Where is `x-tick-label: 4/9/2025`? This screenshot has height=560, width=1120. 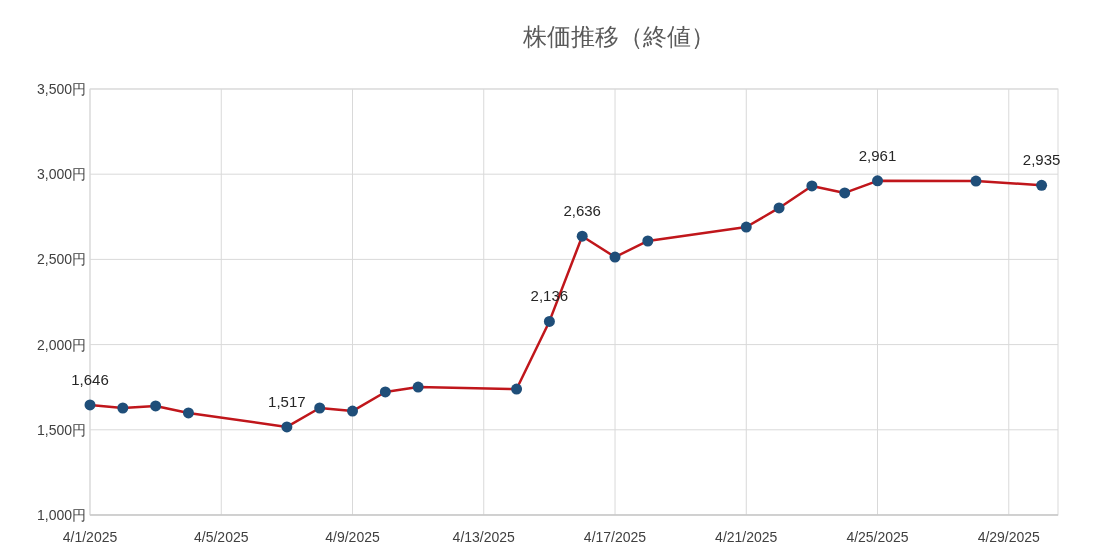
x-tick-label: 4/9/2025 is located at coordinates (352, 537).